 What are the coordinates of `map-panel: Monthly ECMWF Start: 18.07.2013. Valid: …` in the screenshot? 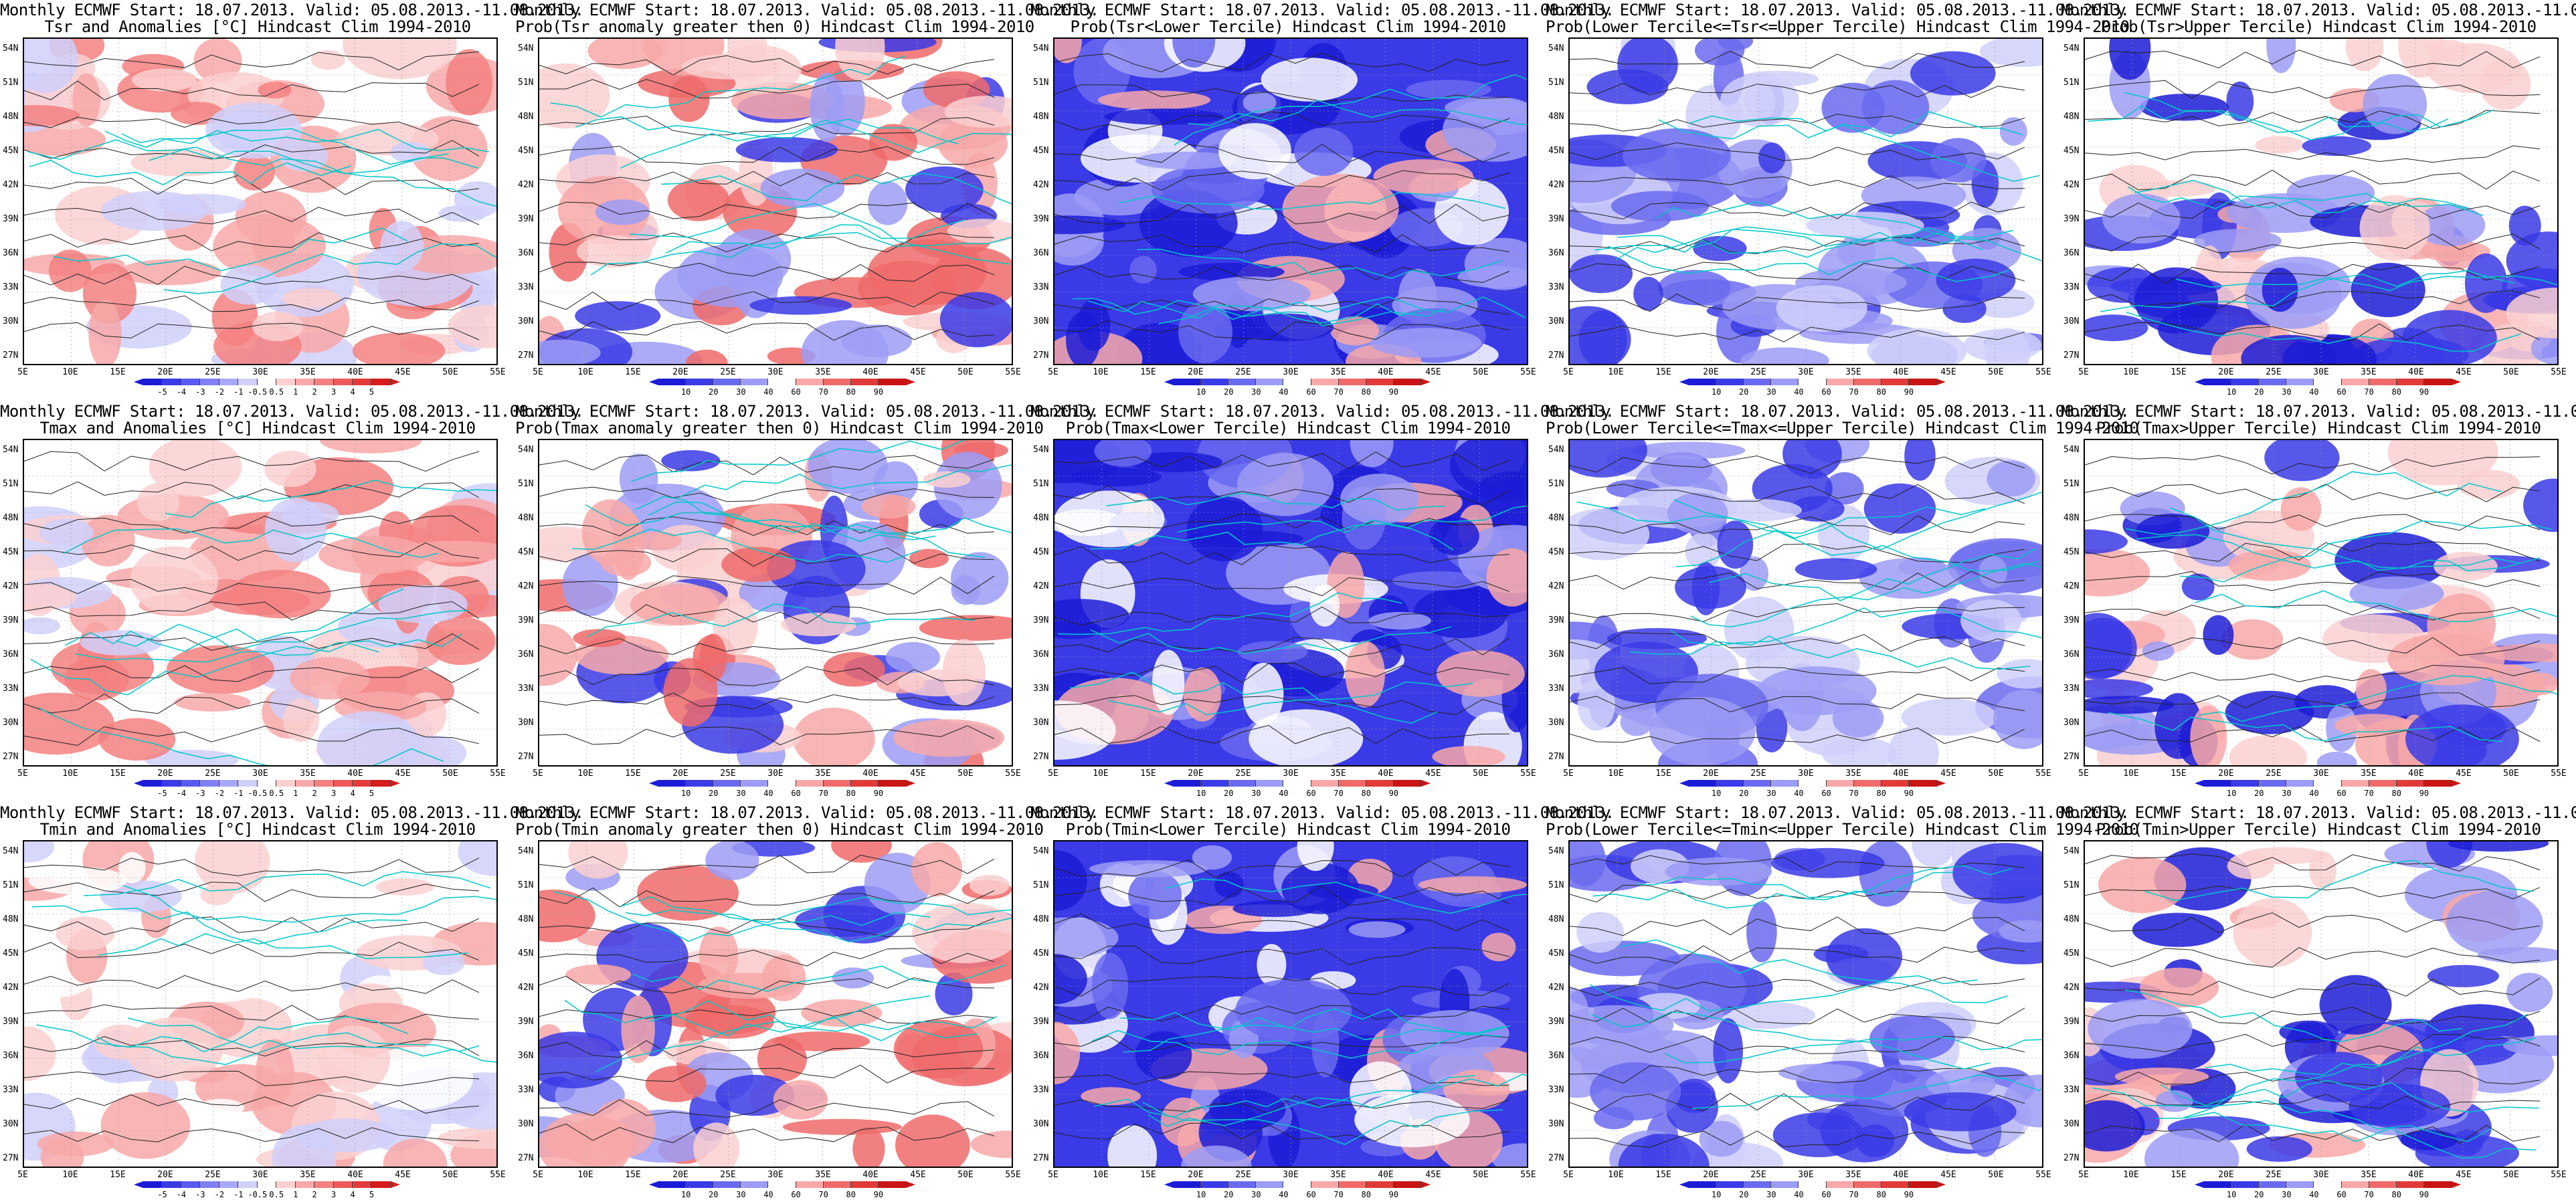 It's located at (807, 1003).